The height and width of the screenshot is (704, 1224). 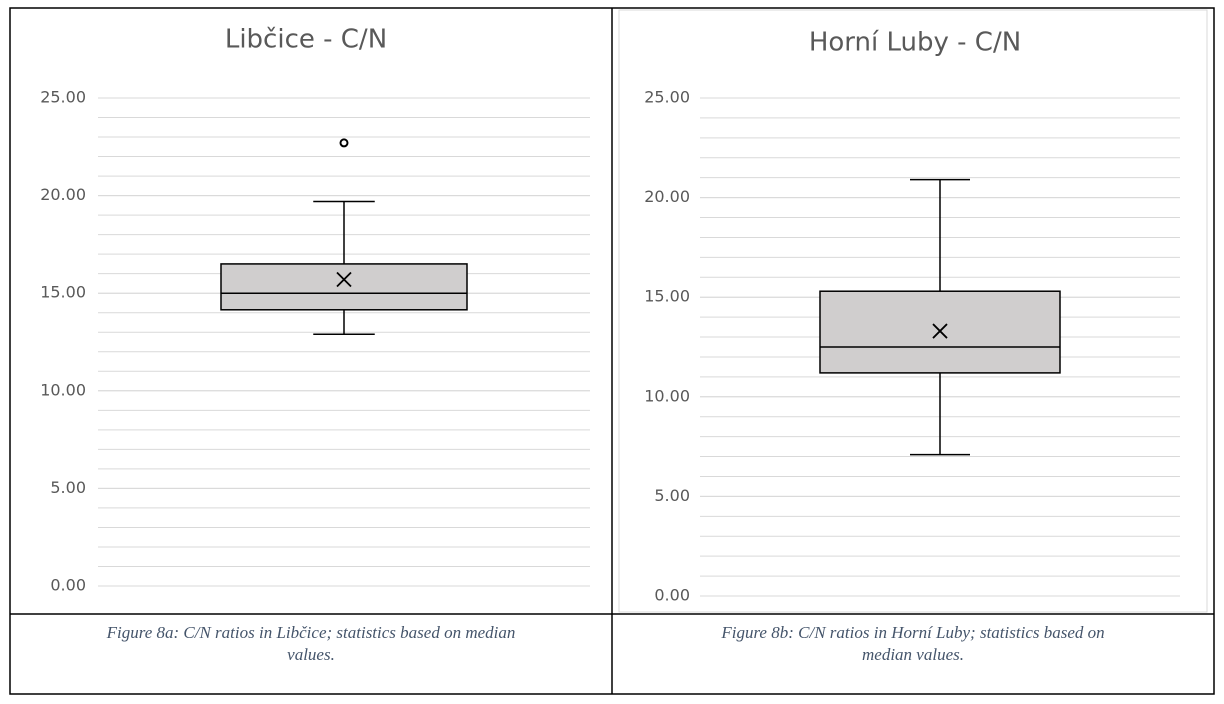 I want to click on chart-title: Horní Luby - C/N, so click(x=915, y=43).